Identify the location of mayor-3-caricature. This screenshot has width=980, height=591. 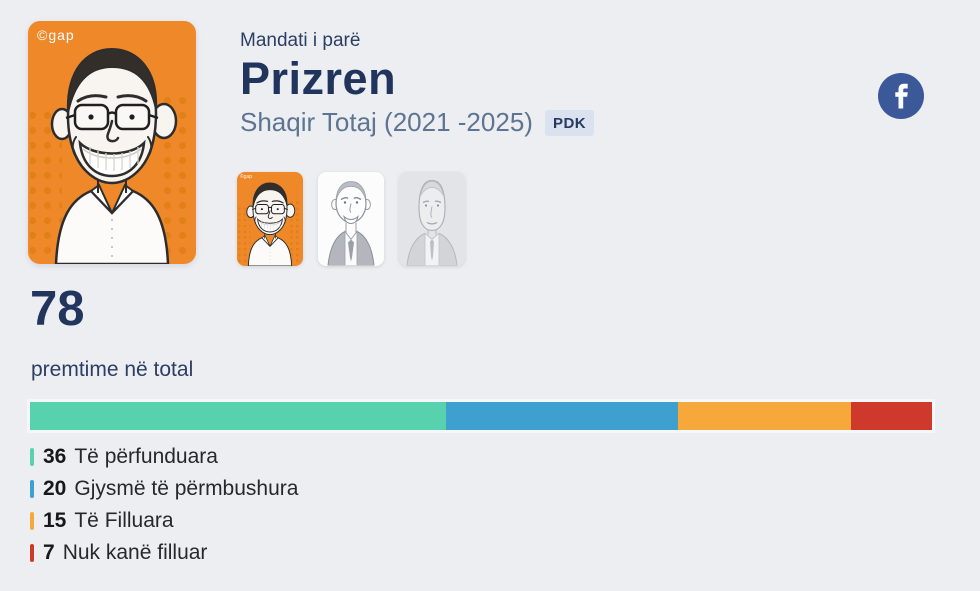
(432, 219).